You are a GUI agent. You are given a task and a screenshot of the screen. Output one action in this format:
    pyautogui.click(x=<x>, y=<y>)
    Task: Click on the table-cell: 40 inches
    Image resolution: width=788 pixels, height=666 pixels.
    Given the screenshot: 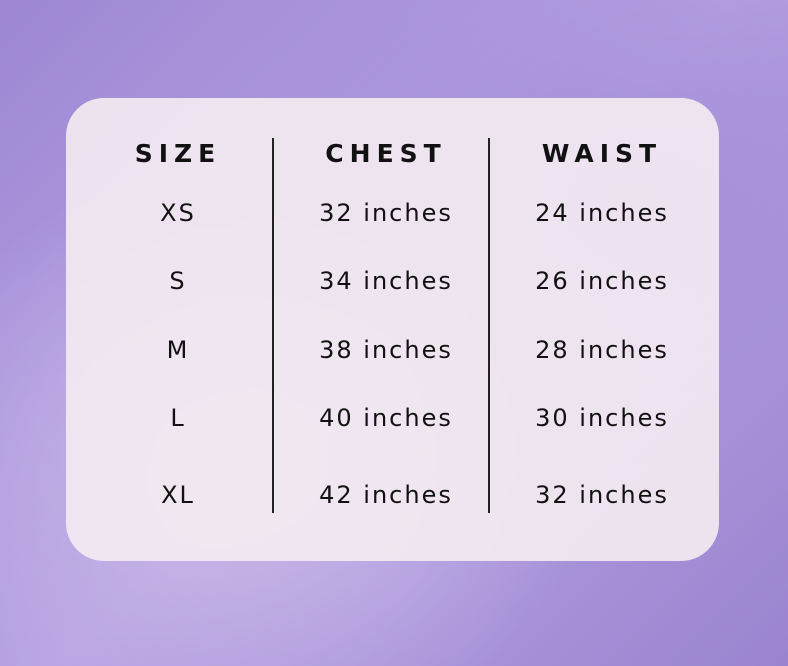 What is the action you would take?
    pyautogui.click(x=386, y=418)
    